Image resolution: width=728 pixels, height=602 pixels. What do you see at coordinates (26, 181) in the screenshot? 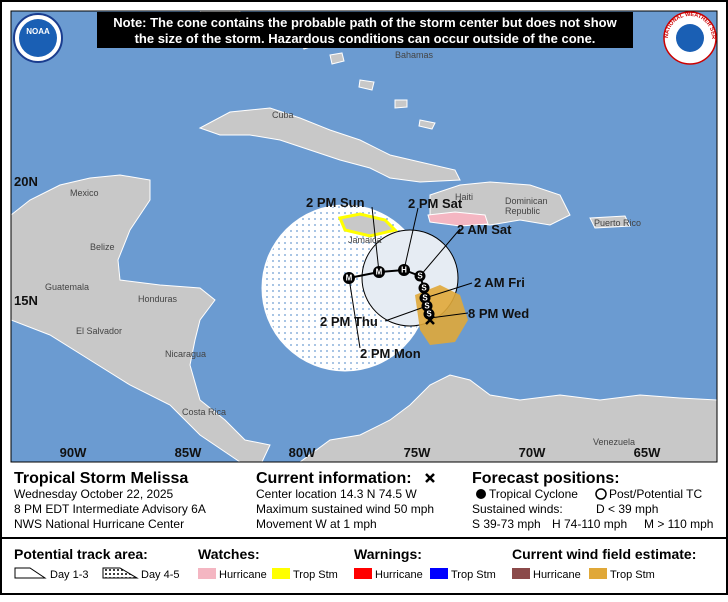
I see `lat-label: 20N` at bounding box center [26, 181].